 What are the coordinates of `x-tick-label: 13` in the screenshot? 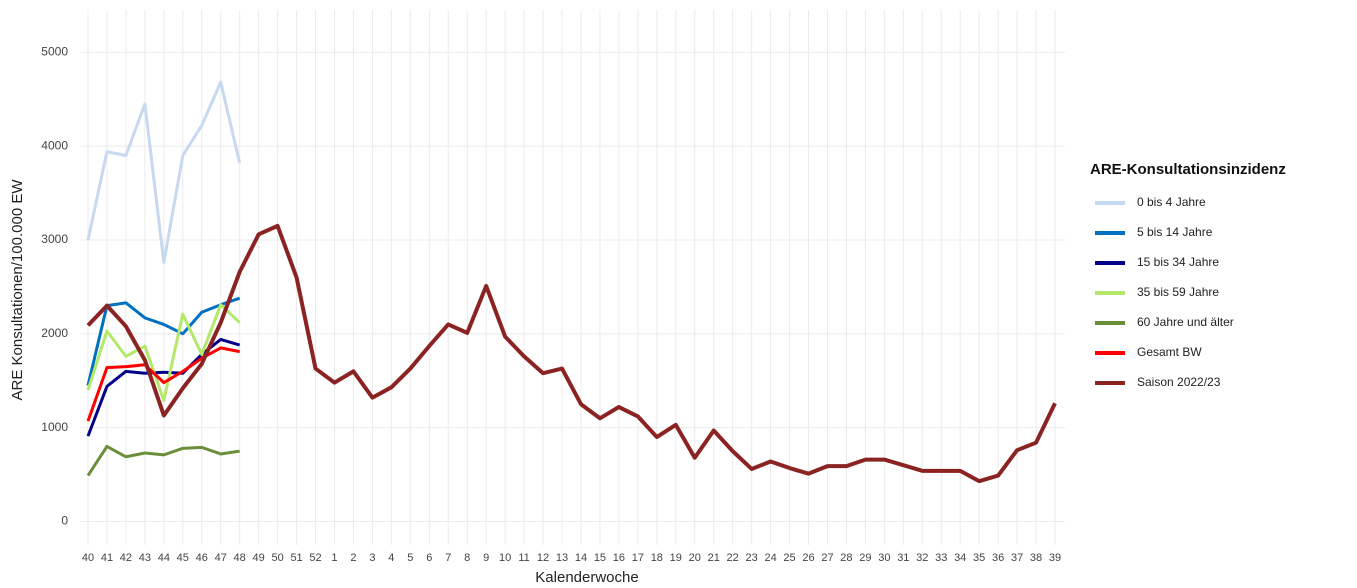 It's located at (562, 558).